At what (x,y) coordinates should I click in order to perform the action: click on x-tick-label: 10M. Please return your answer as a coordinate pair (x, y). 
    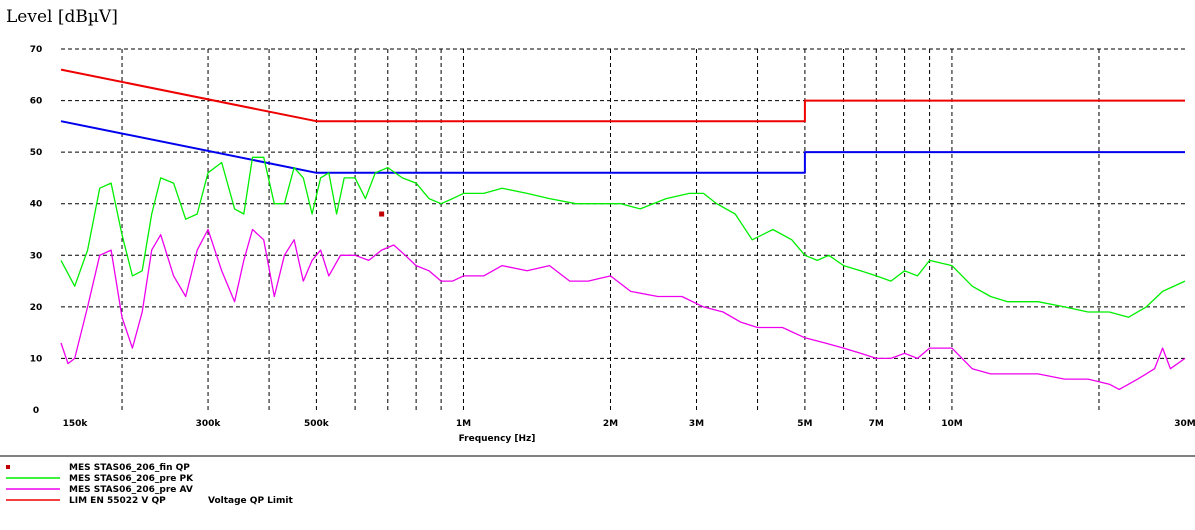
    Looking at the image, I should click on (952, 424).